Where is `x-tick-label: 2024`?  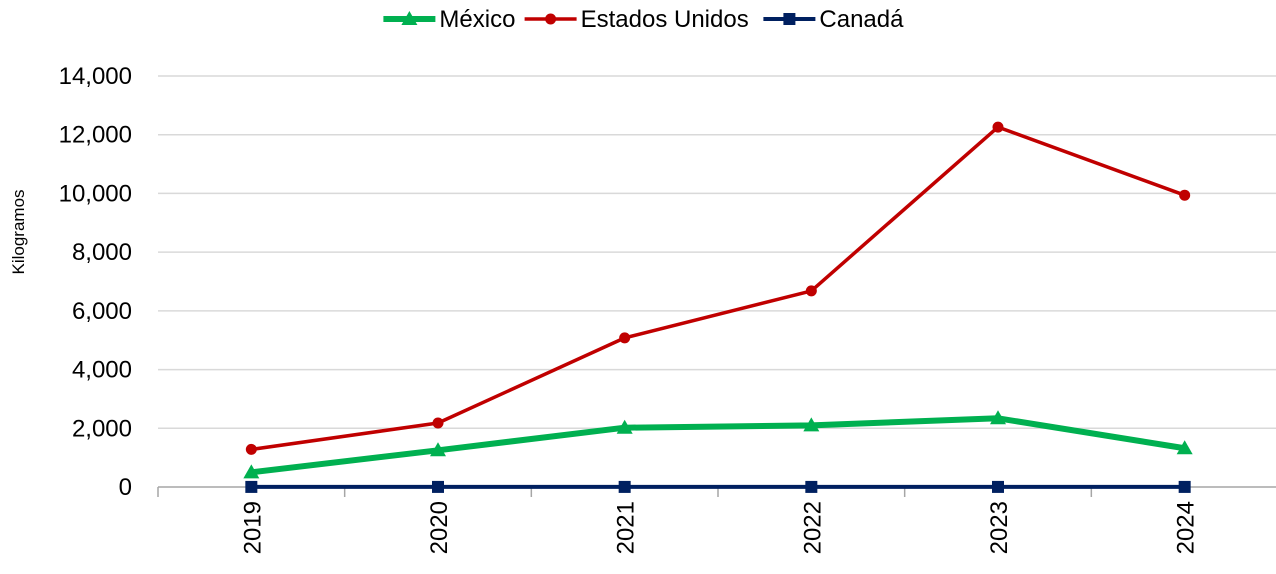
x-tick-label: 2024 is located at coordinates (1186, 527).